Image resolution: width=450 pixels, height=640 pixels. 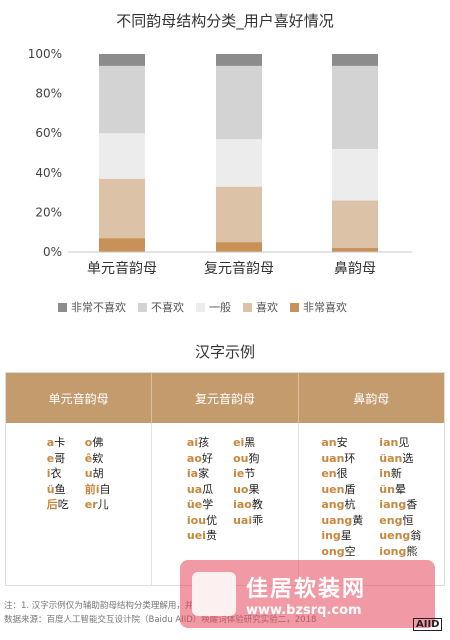 What do you see at coordinates (239, 268) in the screenshot?
I see `x-tick-label: 复元音韵母` at bounding box center [239, 268].